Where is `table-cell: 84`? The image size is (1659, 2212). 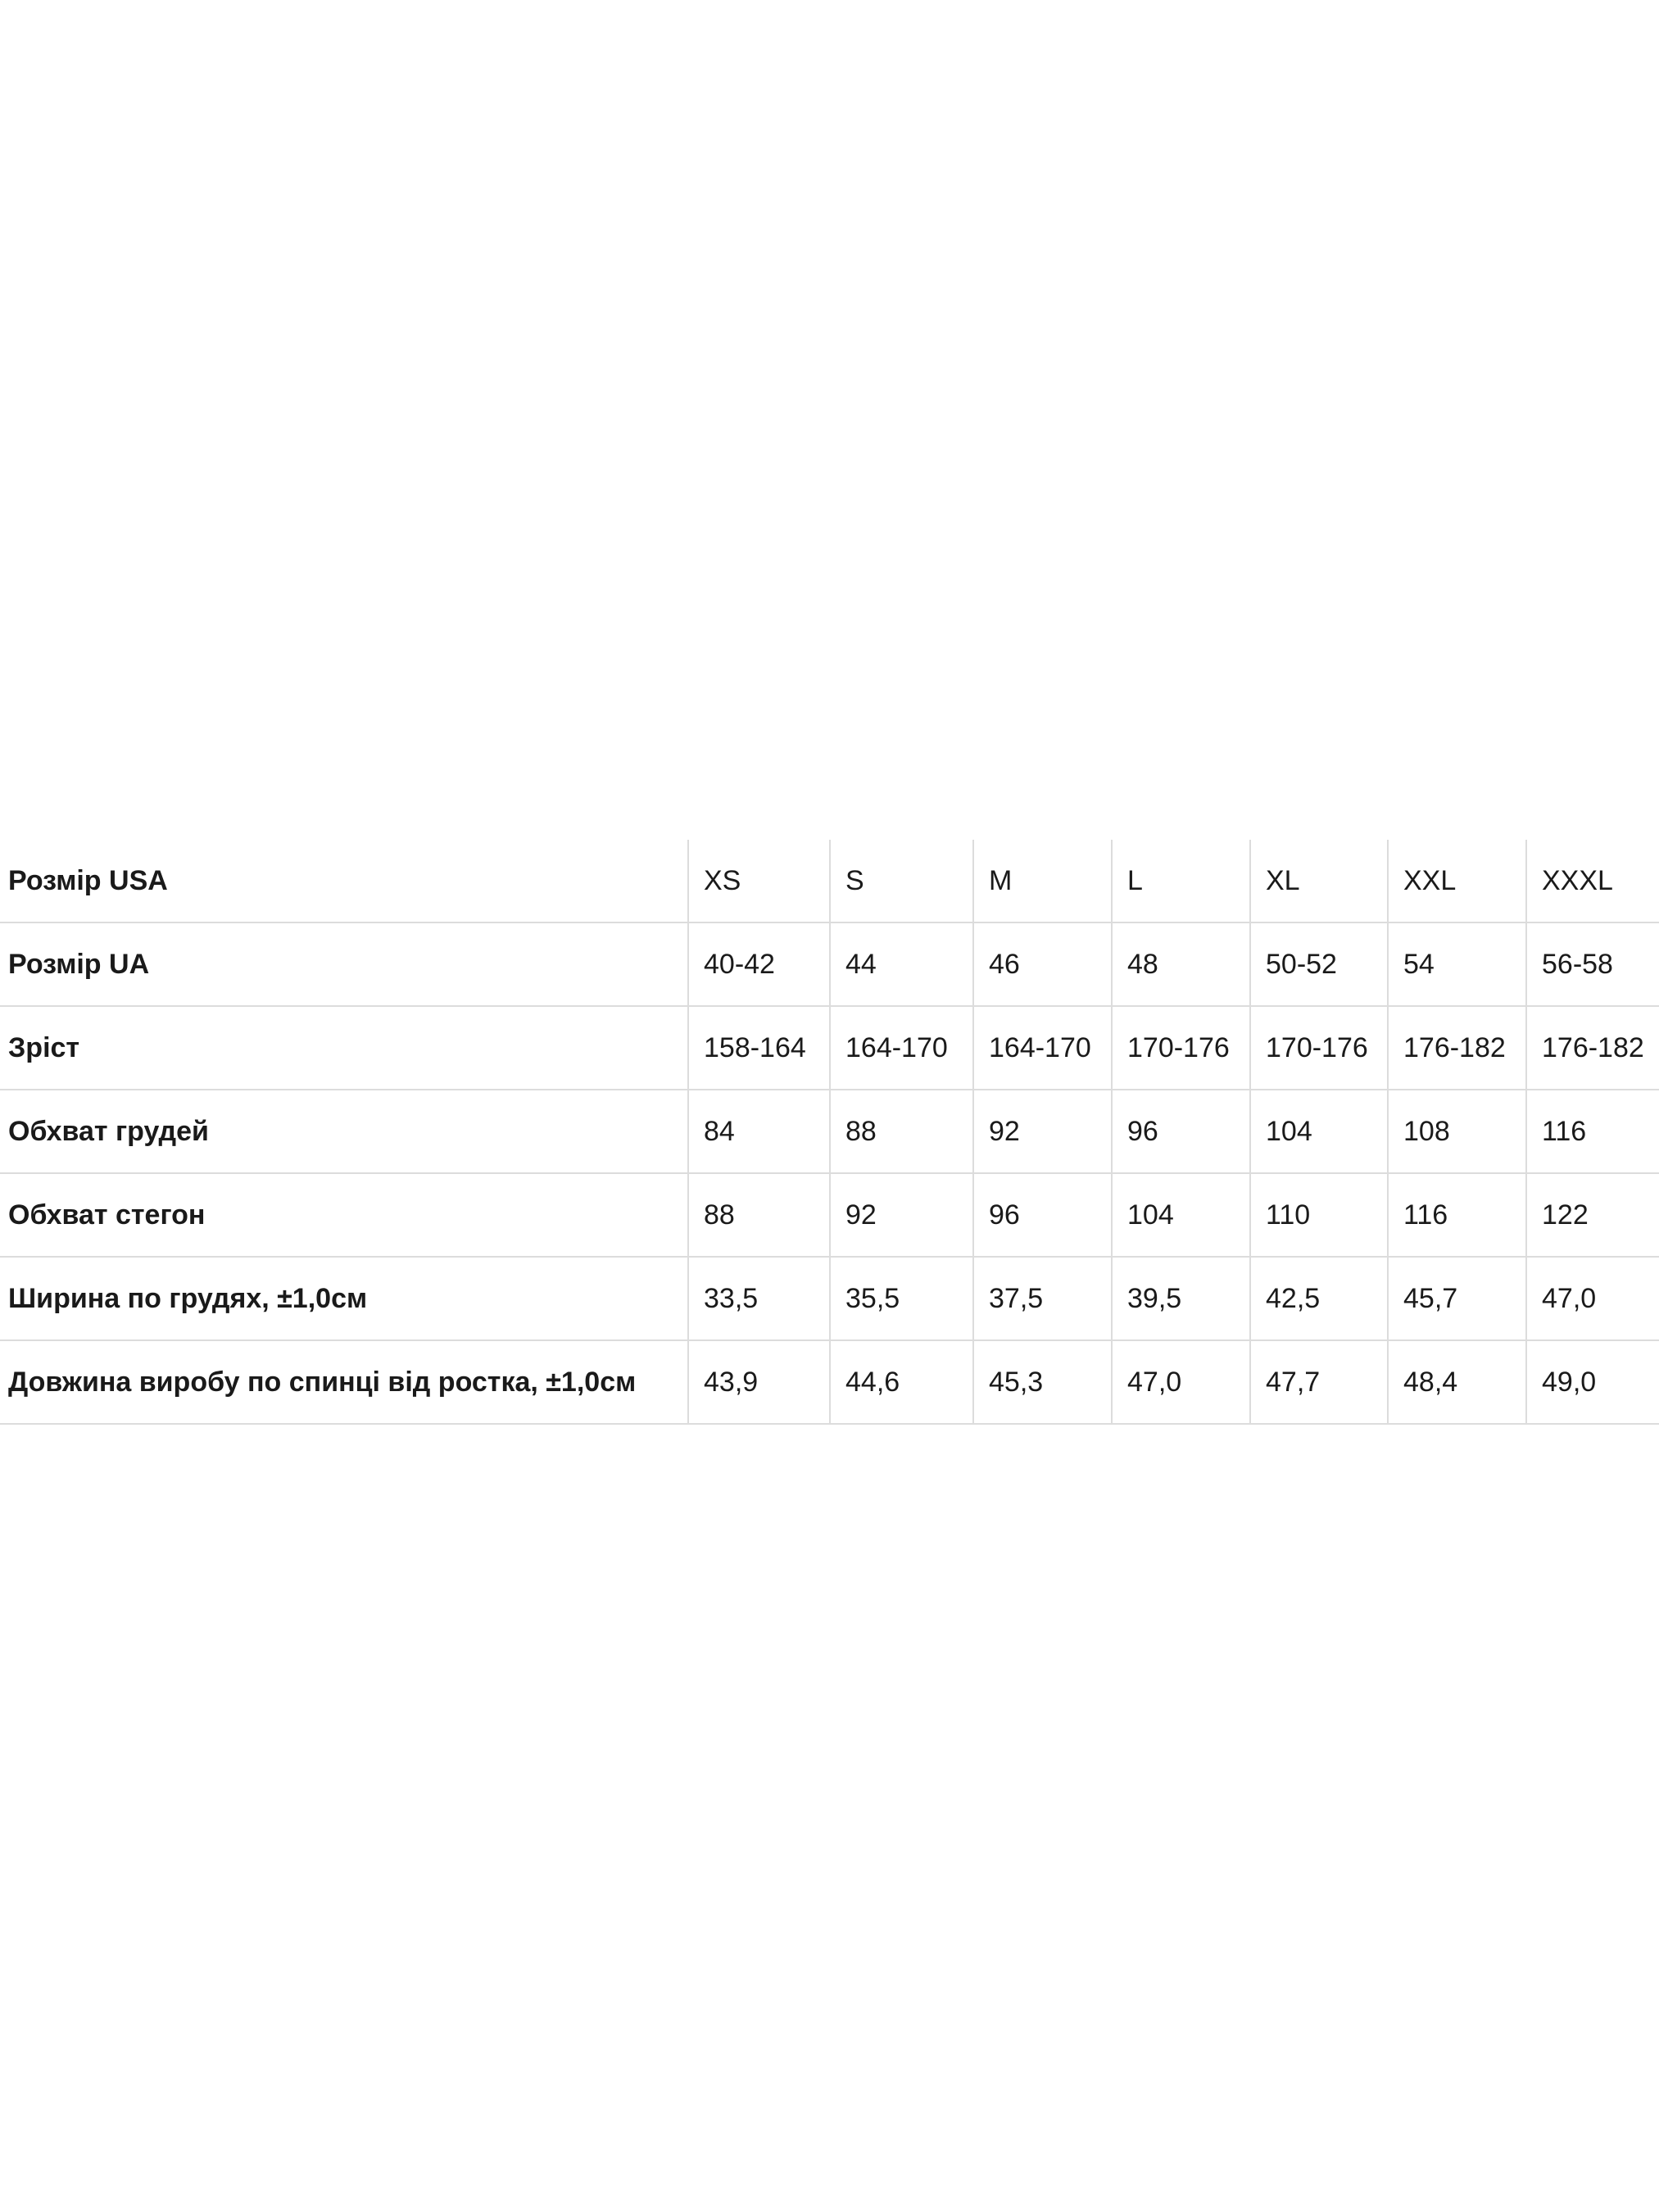
table-cell: 84 is located at coordinates (758, 1132).